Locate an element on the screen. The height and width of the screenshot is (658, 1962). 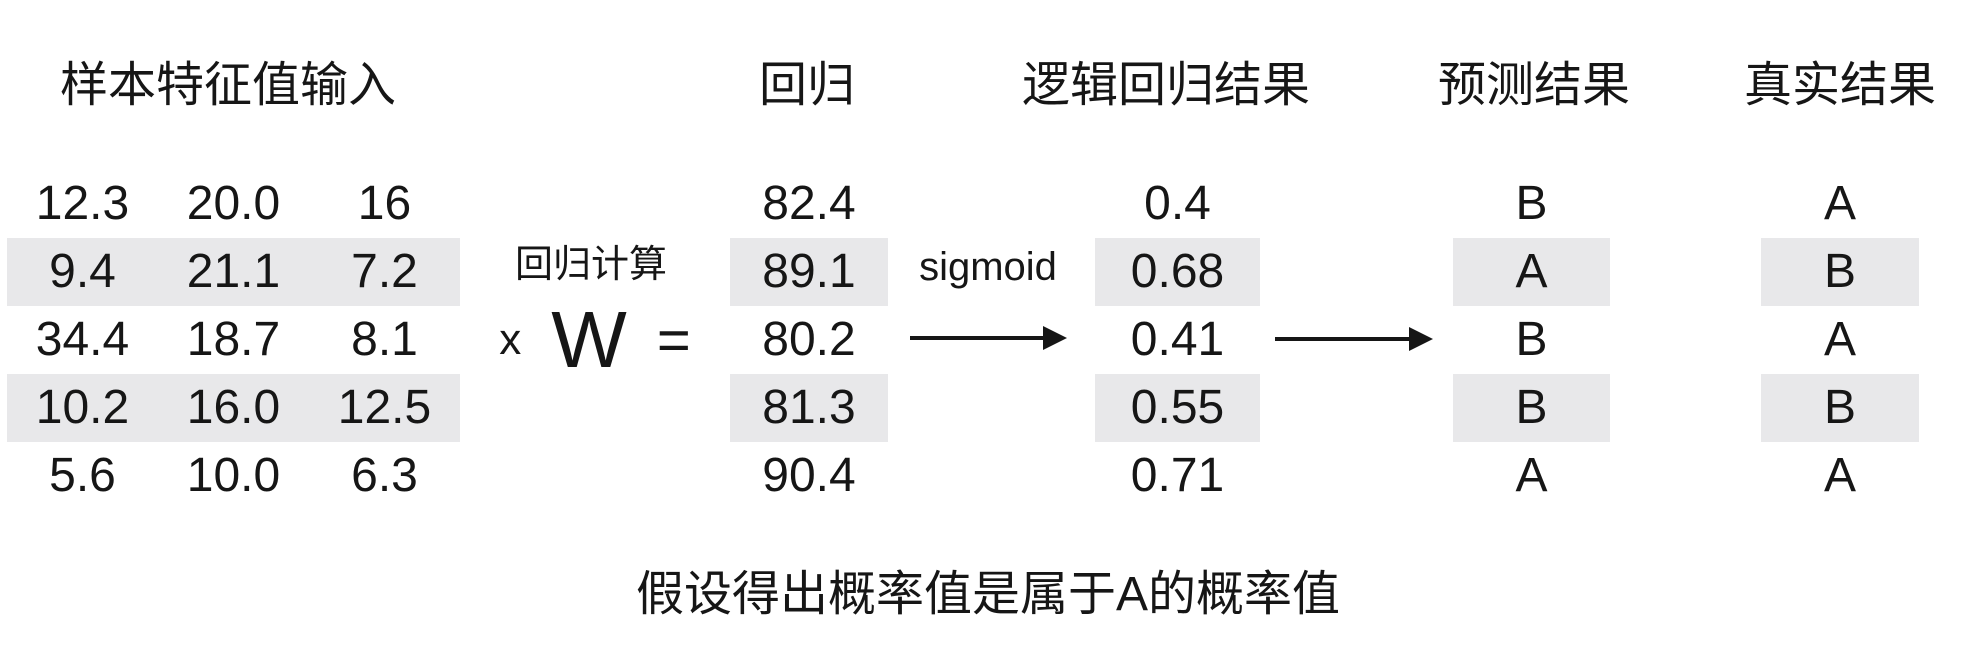
header-actual: 真实结果 is located at coordinates (1839, 85).